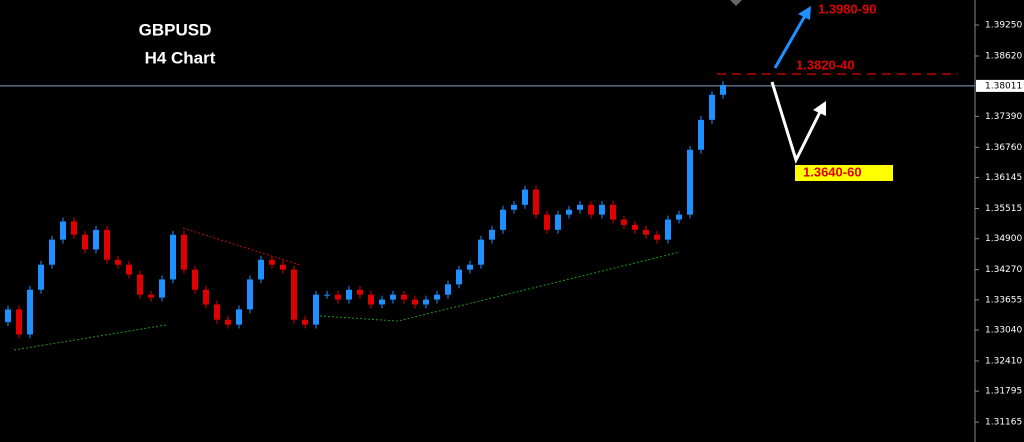 The width and height of the screenshot is (1024, 442). Describe the element at coordinates (804, 13) in the screenshot. I see `bullish-arrowhead` at that location.